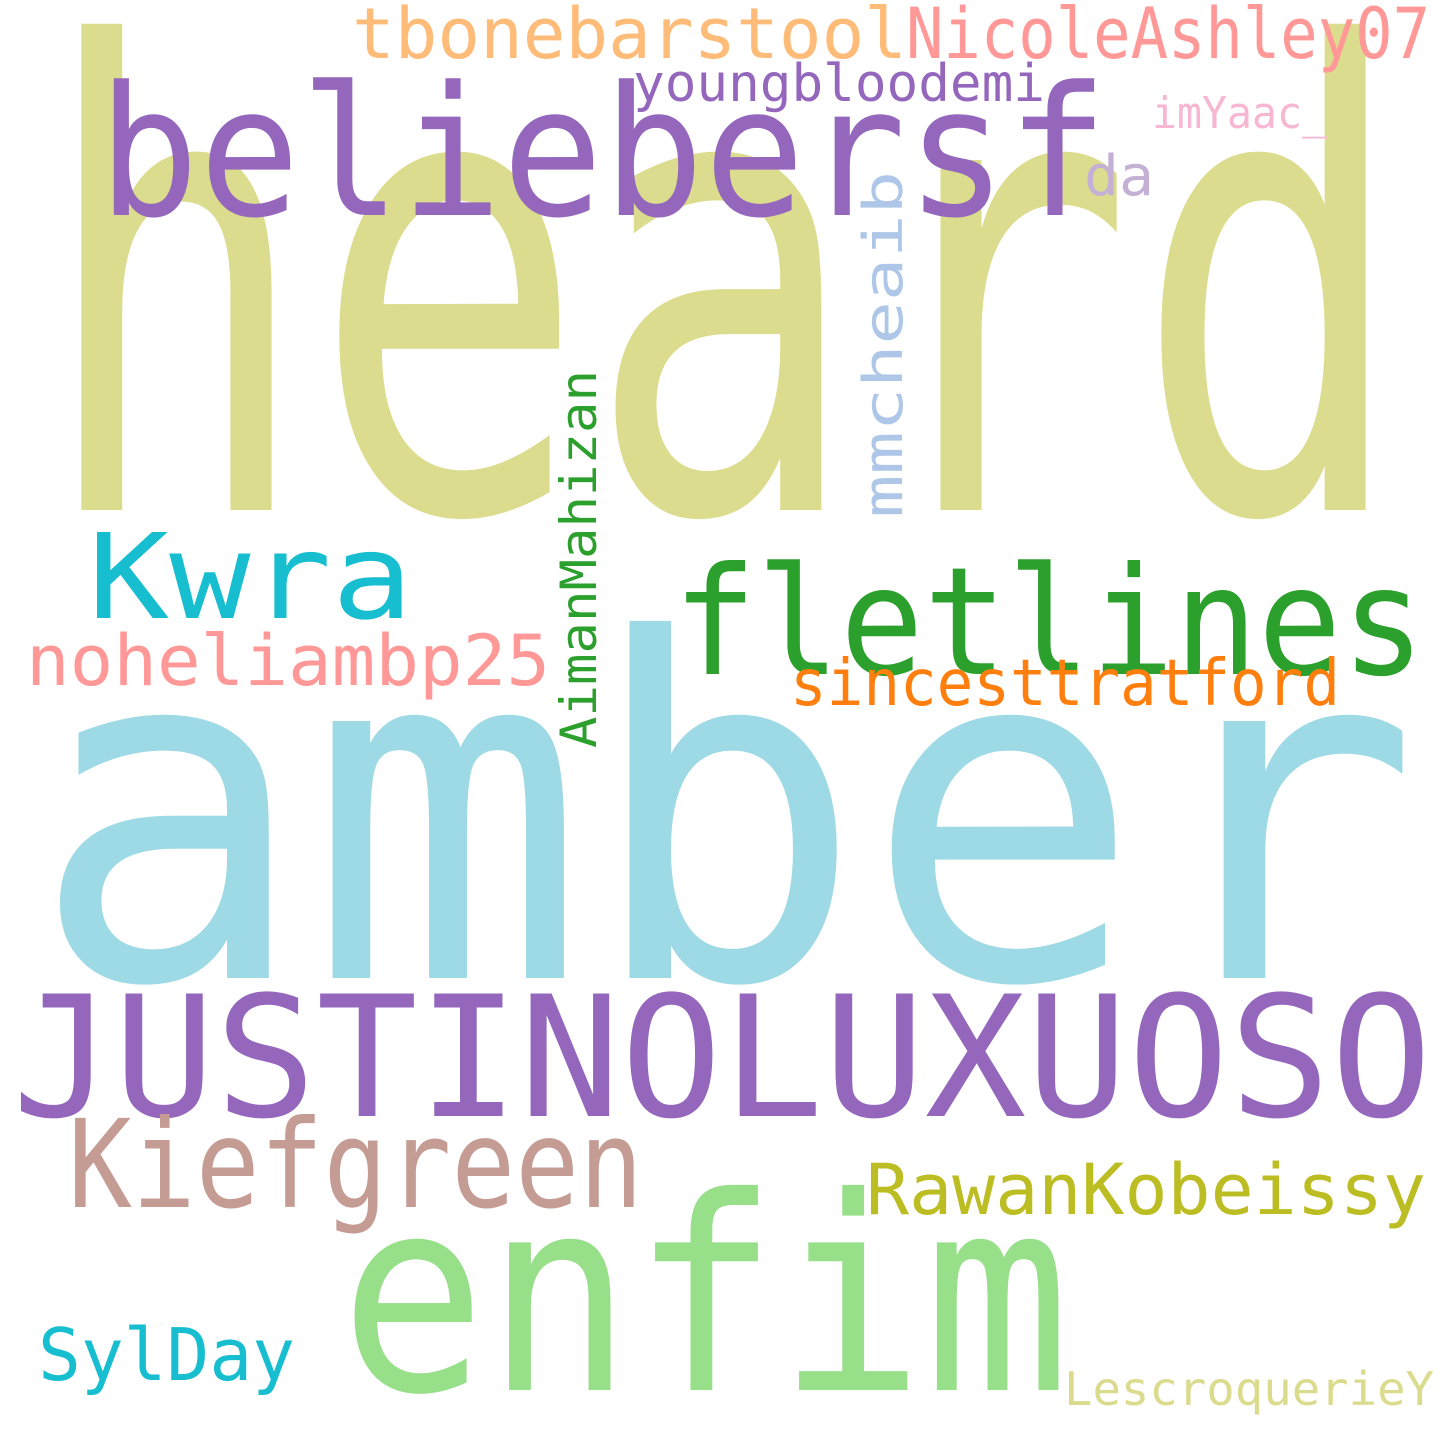 This screenshot has width=1440, height=1440. I want to click on word-justinoluxuoso: JUSTINOLUXUOSO, so click(722, 1058).